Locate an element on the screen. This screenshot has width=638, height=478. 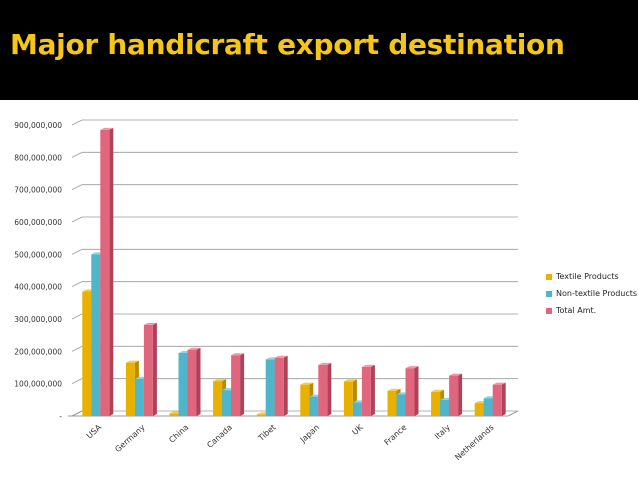
y-tick-label: 600,000,000 is located at coordinates (38, 222).